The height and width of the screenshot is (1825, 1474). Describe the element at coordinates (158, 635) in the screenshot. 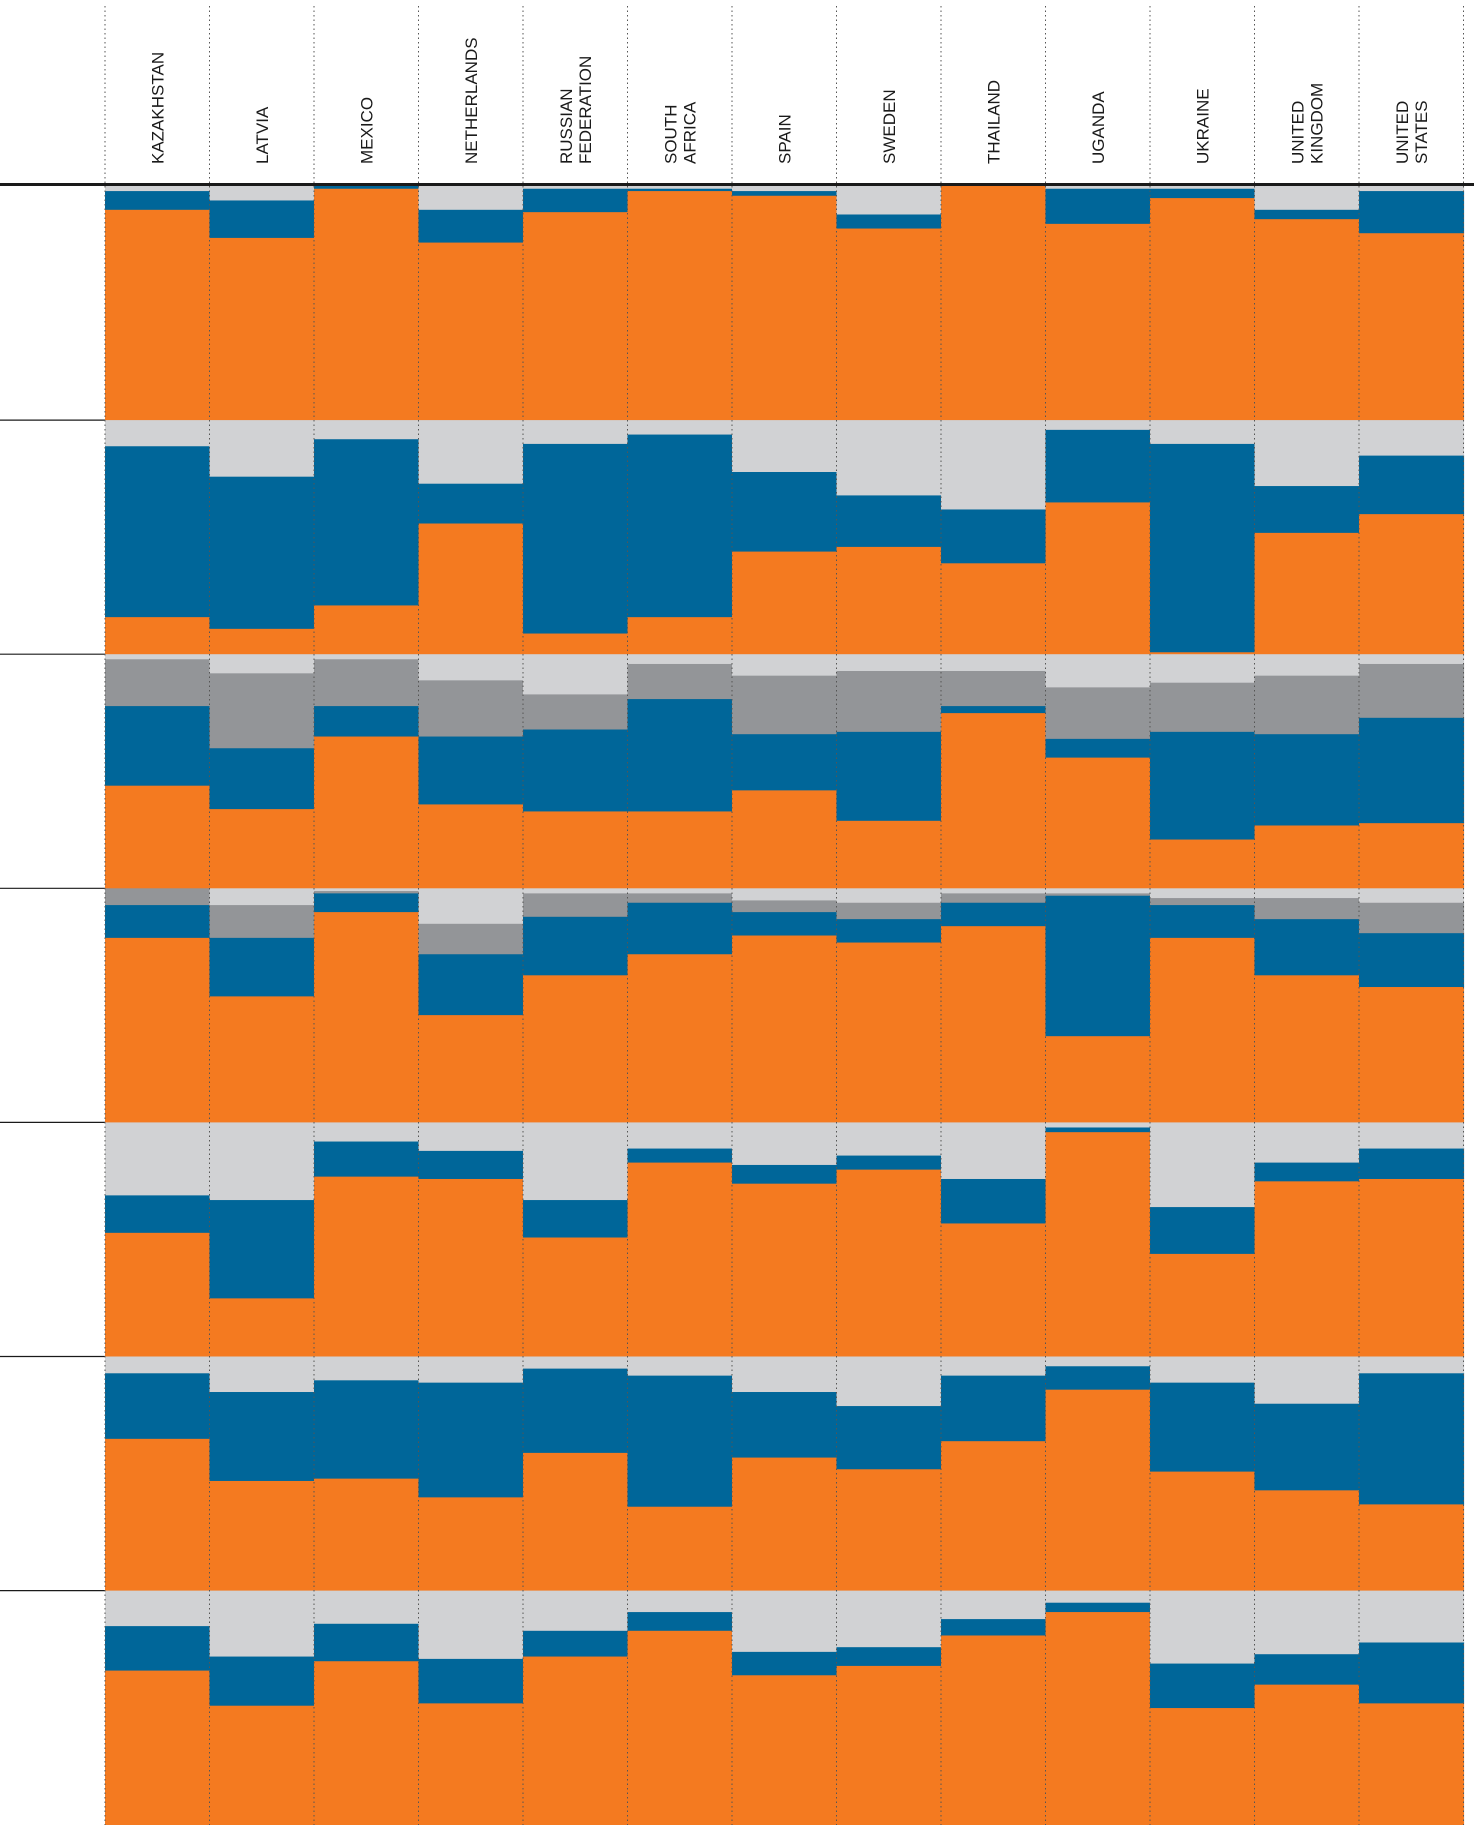

I see `bar-segment-orange-r2-c1` at that location.